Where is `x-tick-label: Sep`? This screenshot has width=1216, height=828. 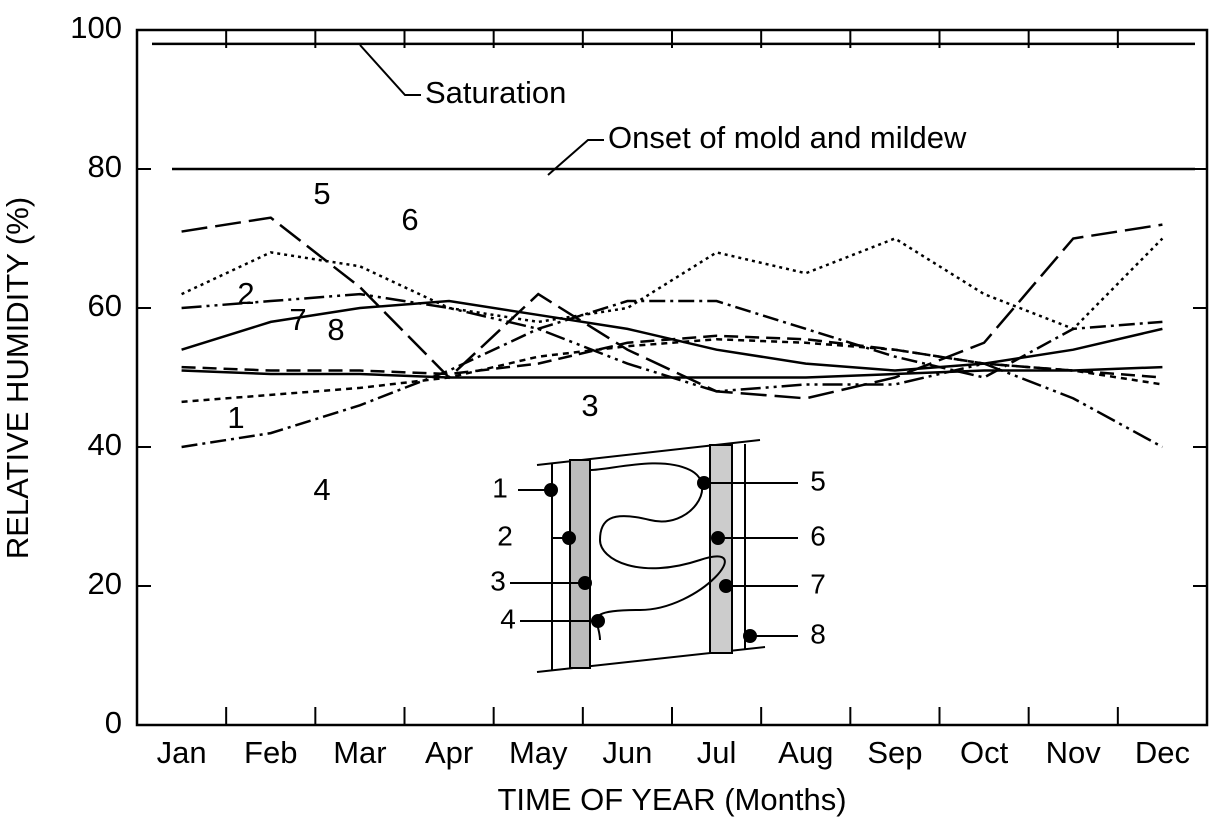
x-tick-label: Sep is located at coordinates (894, 752).